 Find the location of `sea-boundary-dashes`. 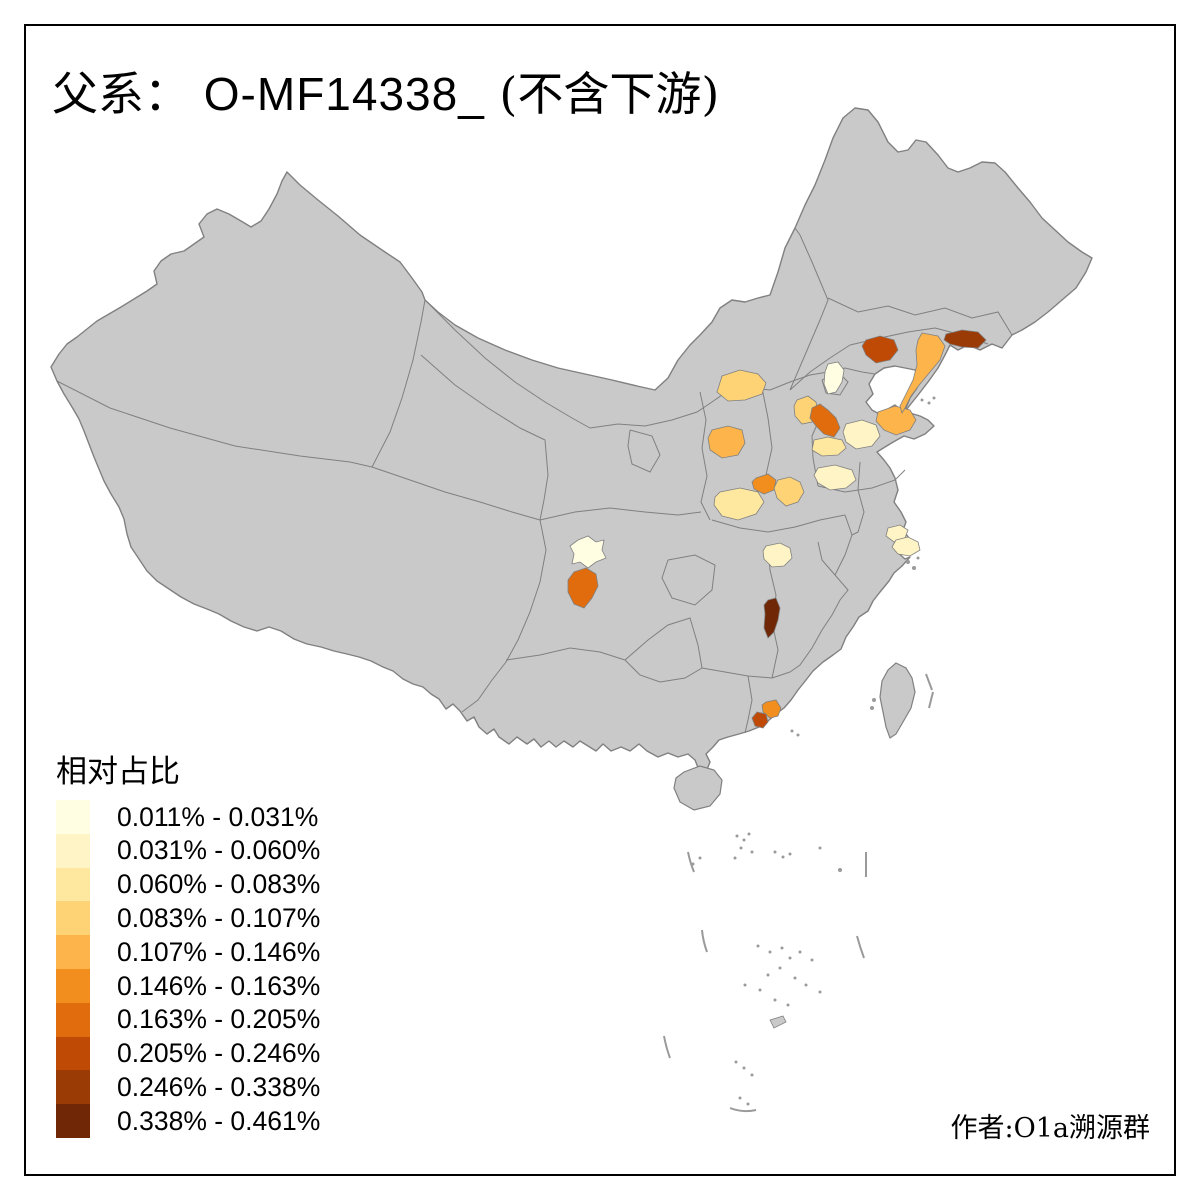

sea-boundary-dashes is located at coordinates (798, 893).